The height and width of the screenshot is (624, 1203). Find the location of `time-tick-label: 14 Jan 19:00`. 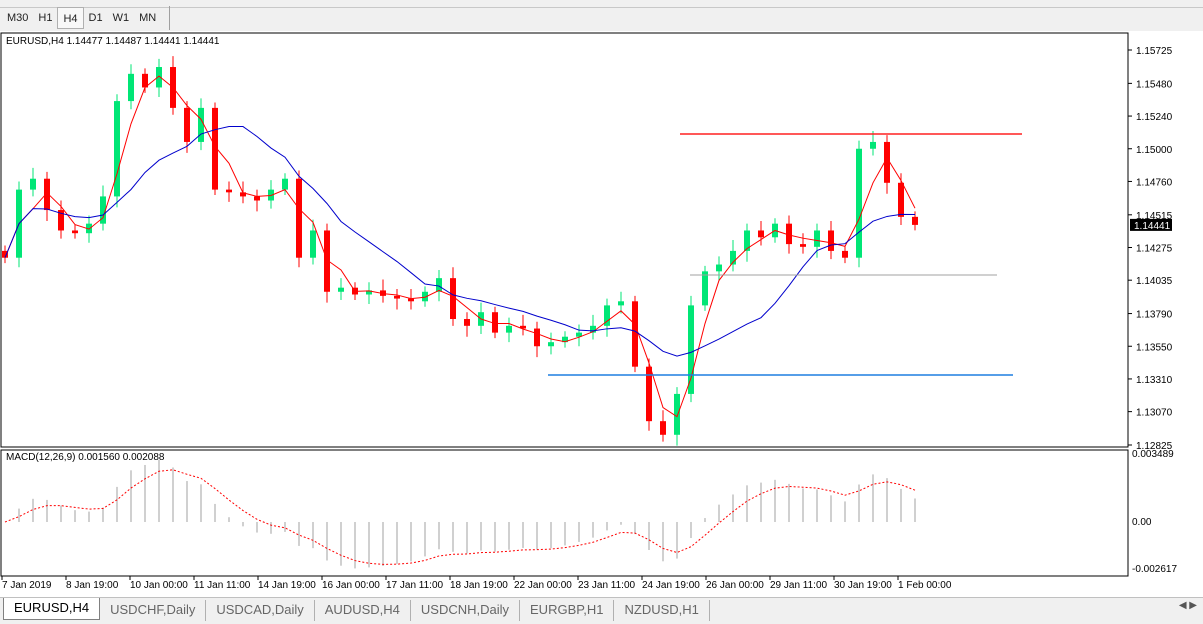

time-tick-label: 14 Jan 19:00 is located at coordinates (287, 585).